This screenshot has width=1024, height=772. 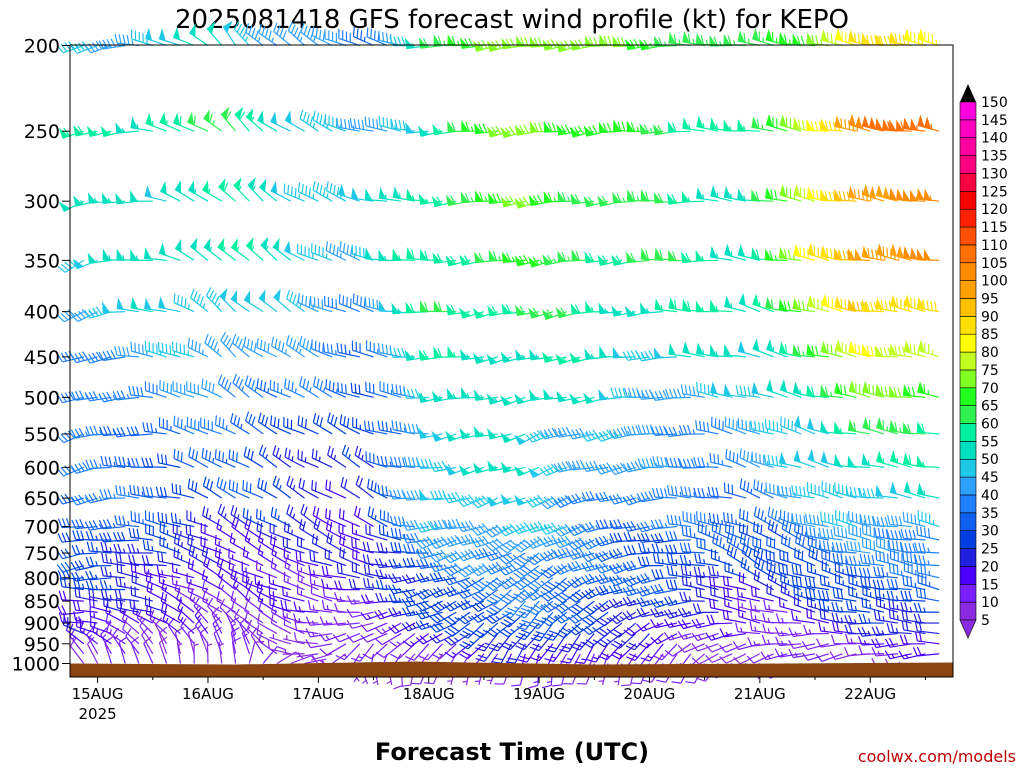 What do you see at coordinates (990, 603) in the screenshot?
I see `colorbar-label: 10` at bounding box center [990, 603].